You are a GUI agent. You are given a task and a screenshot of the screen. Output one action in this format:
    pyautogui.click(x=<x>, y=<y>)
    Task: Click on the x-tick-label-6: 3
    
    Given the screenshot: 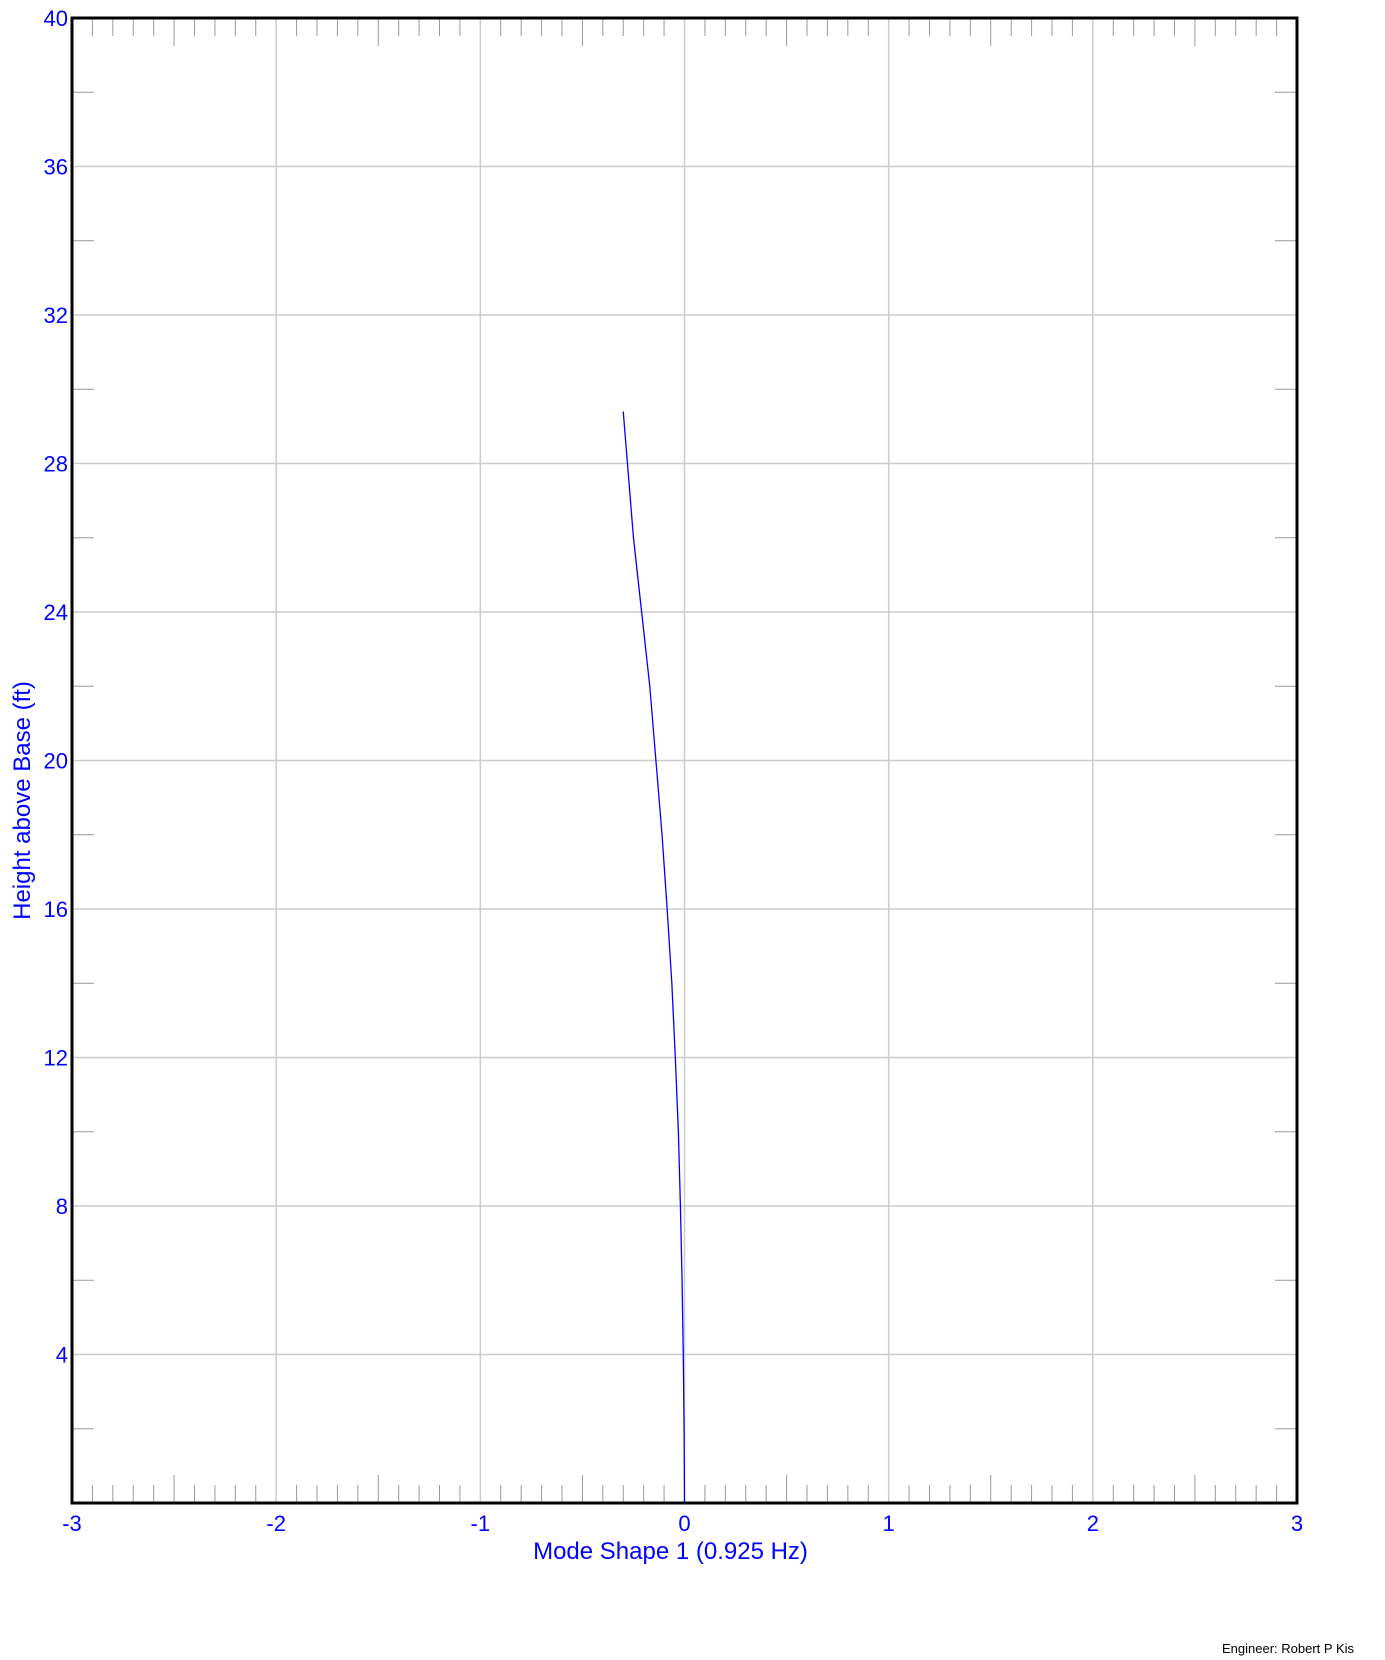 What is the action you would take?
    pyautogui.click(x=1297, y=1523)
    